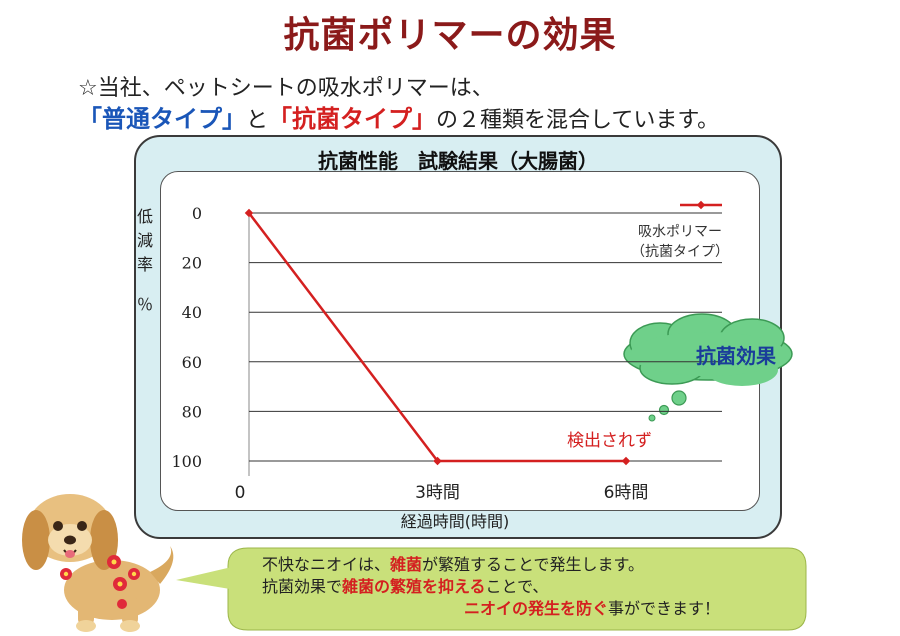 The height and width of the screenshot is (636, 900). I want to click on x-axis-label: 経過時間(時間), so click(455, 521).